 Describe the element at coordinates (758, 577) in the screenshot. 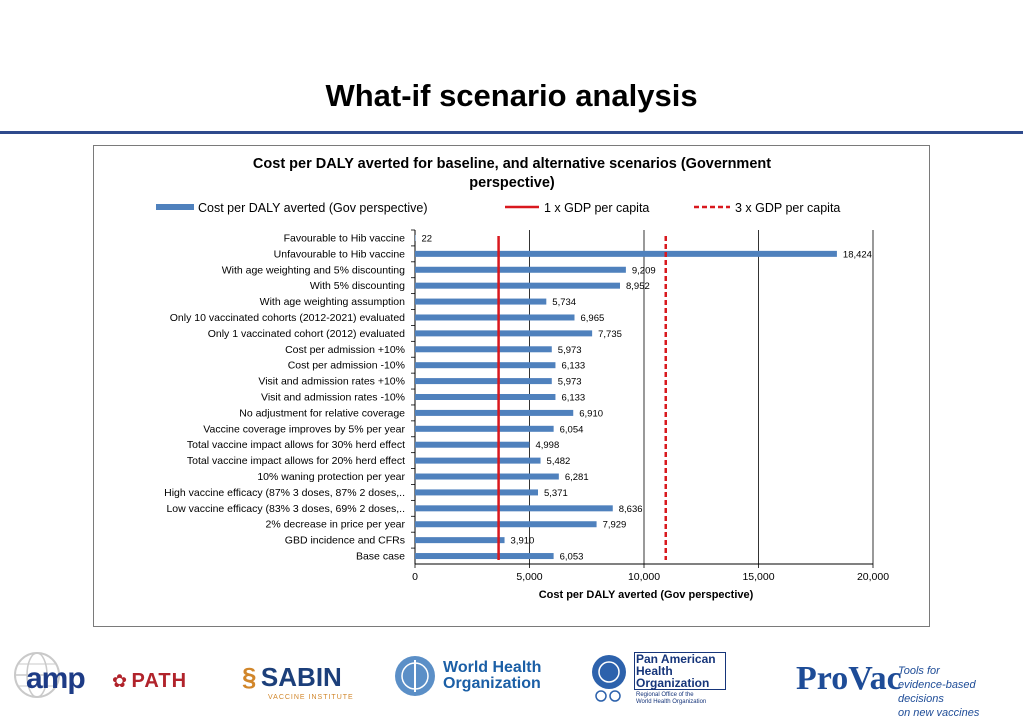

I see `x-tick-label: 15,000` at that location.